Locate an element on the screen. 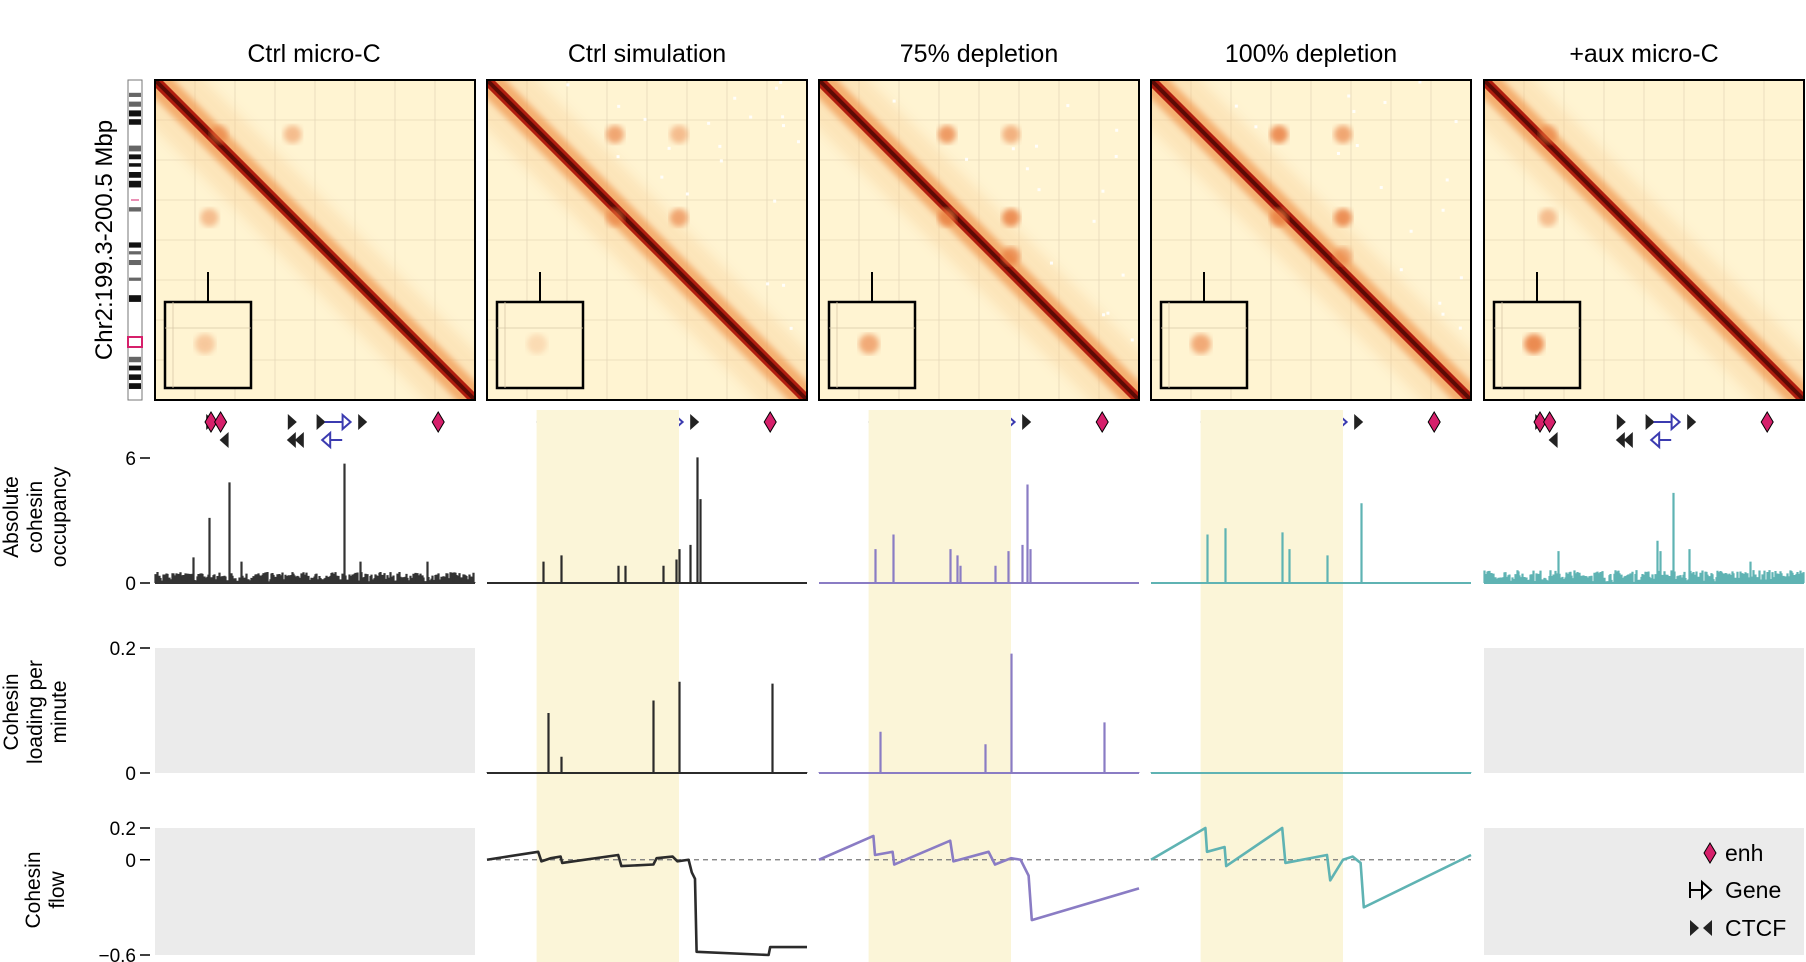  flow-line-dep75 is located at coordinates (979, 878).